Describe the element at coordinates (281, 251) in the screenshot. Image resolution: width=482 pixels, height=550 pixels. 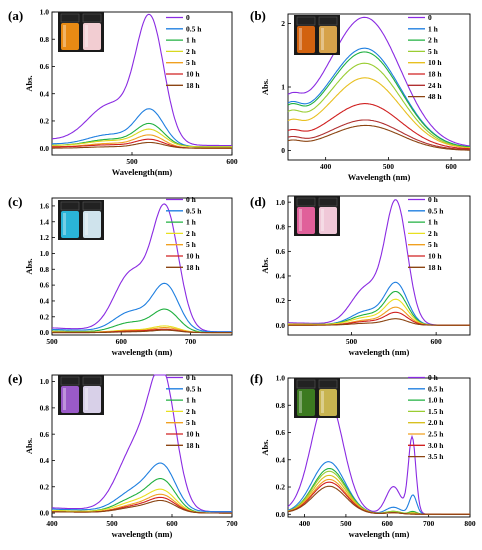
I see `y-tick-label: 0.6` at that location.